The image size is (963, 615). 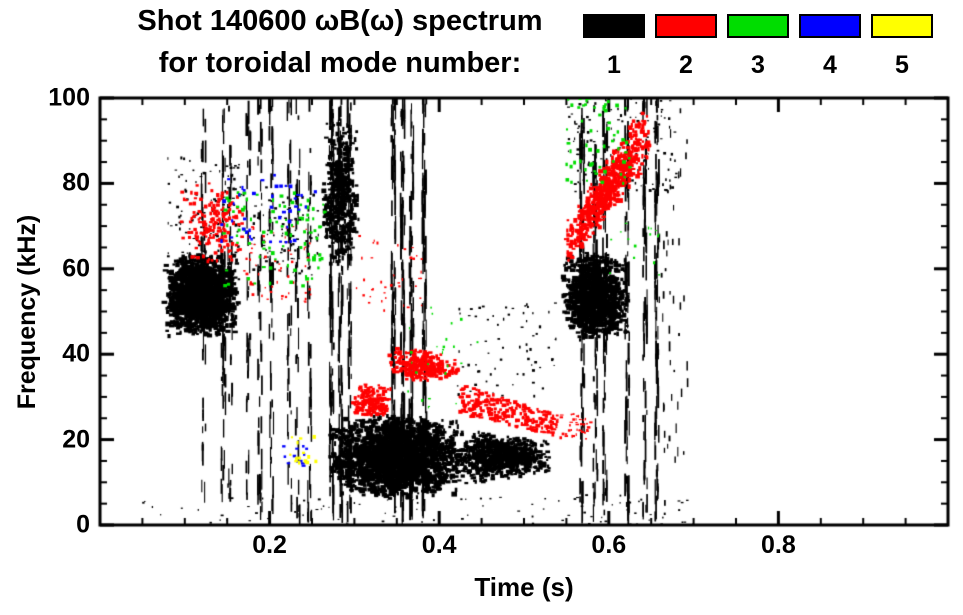 What do you see at coordinates (439, 545) in the screenshot?
I see `x-tick-label: 0.4` at bounding box center [439, 545].